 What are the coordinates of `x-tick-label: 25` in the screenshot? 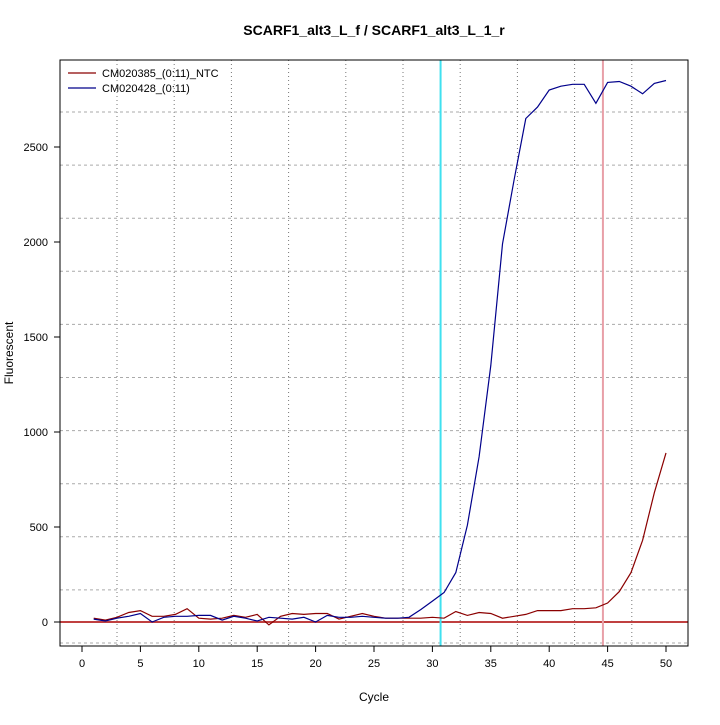 It's located at (374, 664).